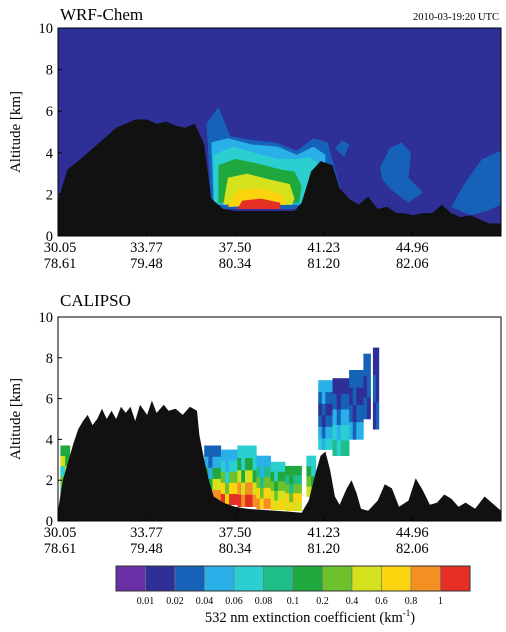 Image resolution: width=506 pixels, height=632 pixels. I want to click on colorbar-level-label: 0.1, so click(293, 601).